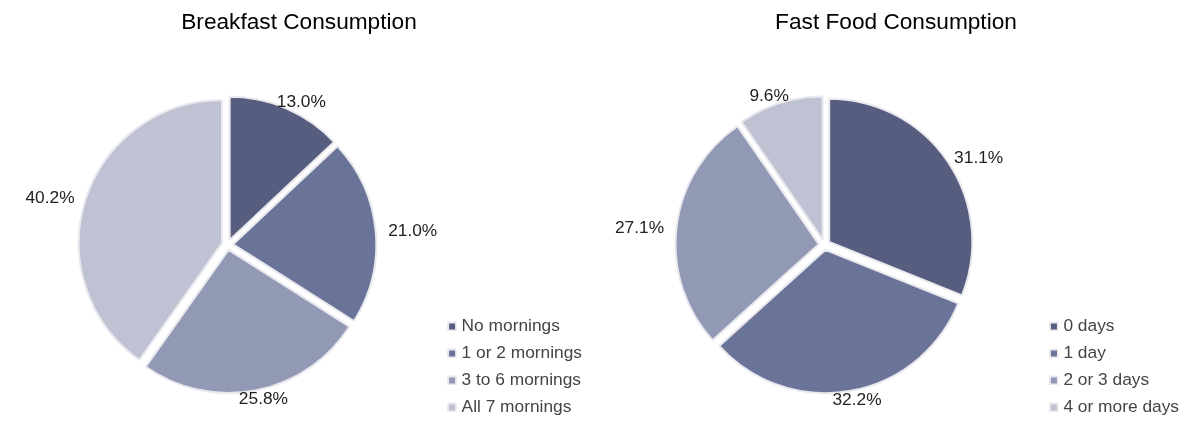 This screenshot has width=1194, height=432. Describe the element at coordinates (896, 20) in the screenshot. I see `chart-title: Fast Food Consumption` at that location.